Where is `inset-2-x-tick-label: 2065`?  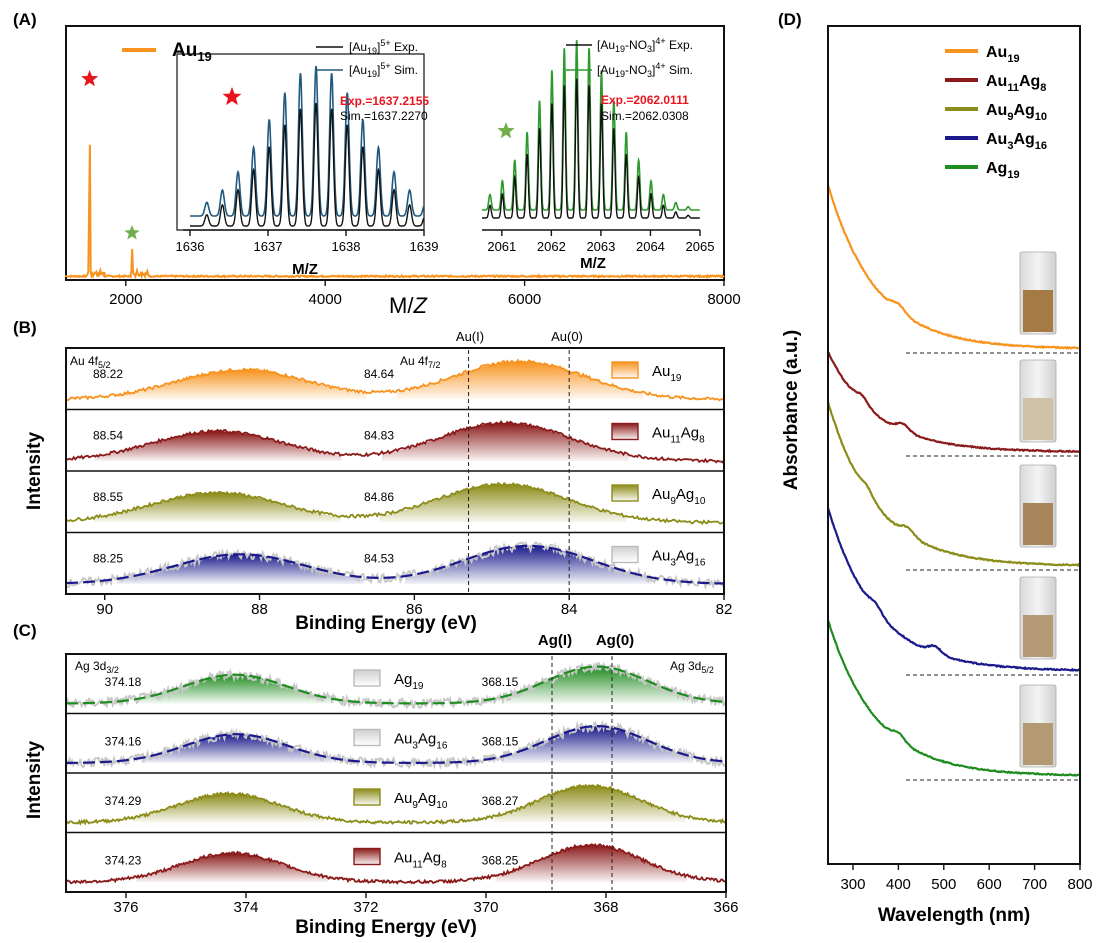
inset-2-x-tick-label: 2065 is located at coordinates (700, 246).